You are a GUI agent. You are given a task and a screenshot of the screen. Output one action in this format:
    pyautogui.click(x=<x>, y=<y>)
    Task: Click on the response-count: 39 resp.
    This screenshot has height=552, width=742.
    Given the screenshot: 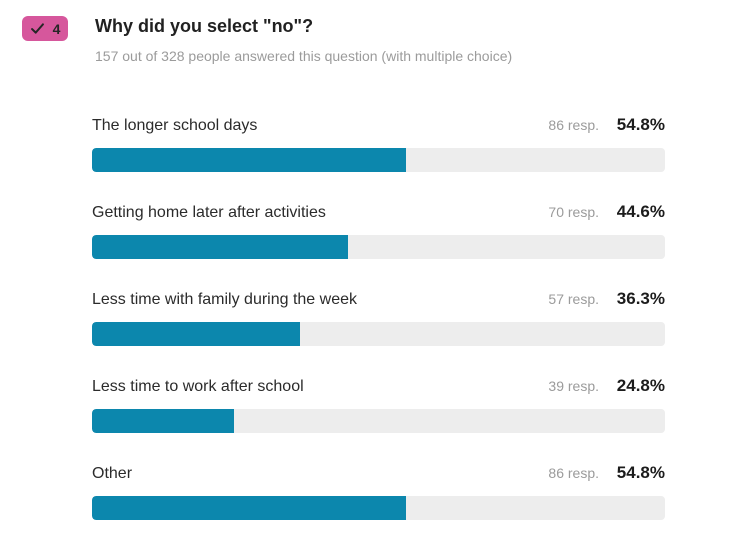 What is the action you would take?
    pyautogui.click(x=573, y=386)
    